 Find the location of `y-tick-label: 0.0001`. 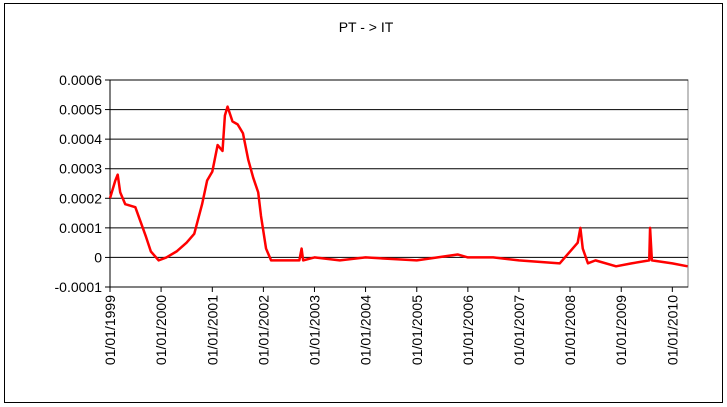

y-tick-label: 0.0001 is located at coordinates (80, 228).